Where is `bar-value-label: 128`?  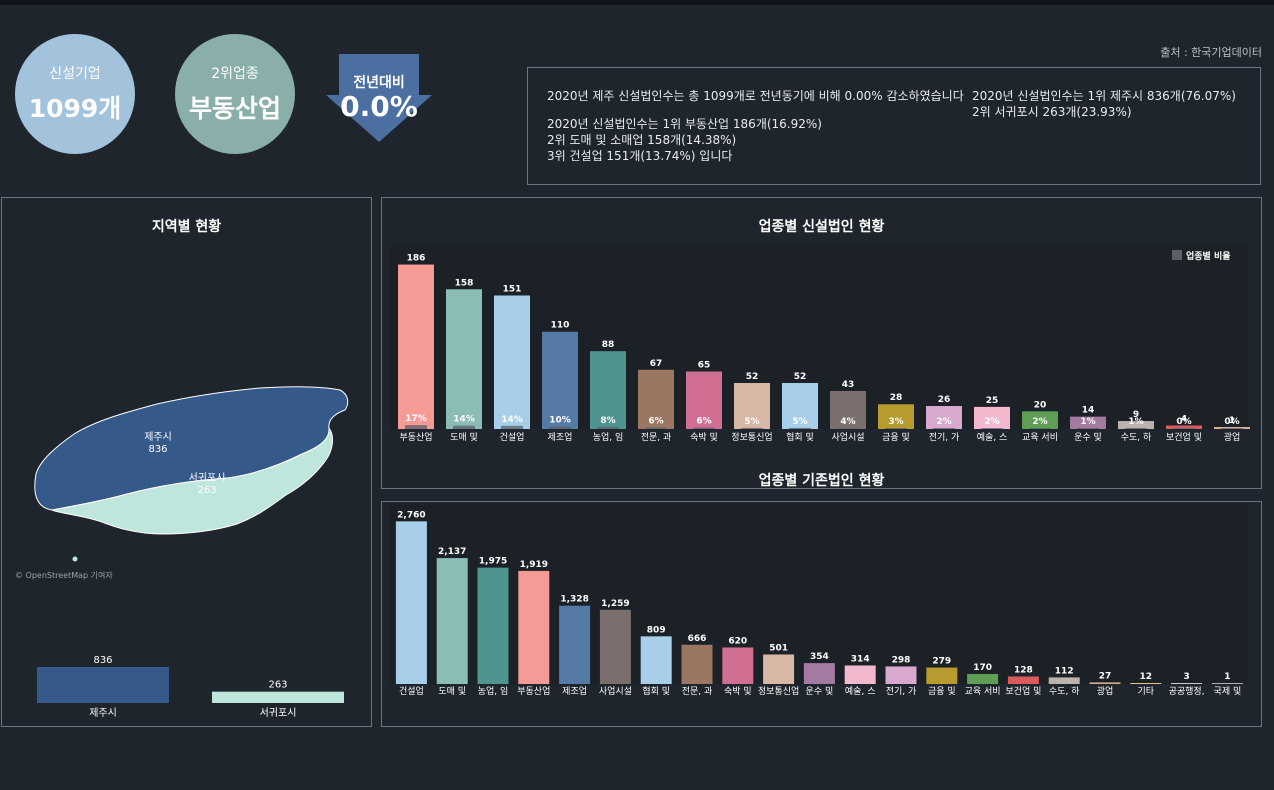 bar-value-label: 128 is located at coordinates (1023, 670).